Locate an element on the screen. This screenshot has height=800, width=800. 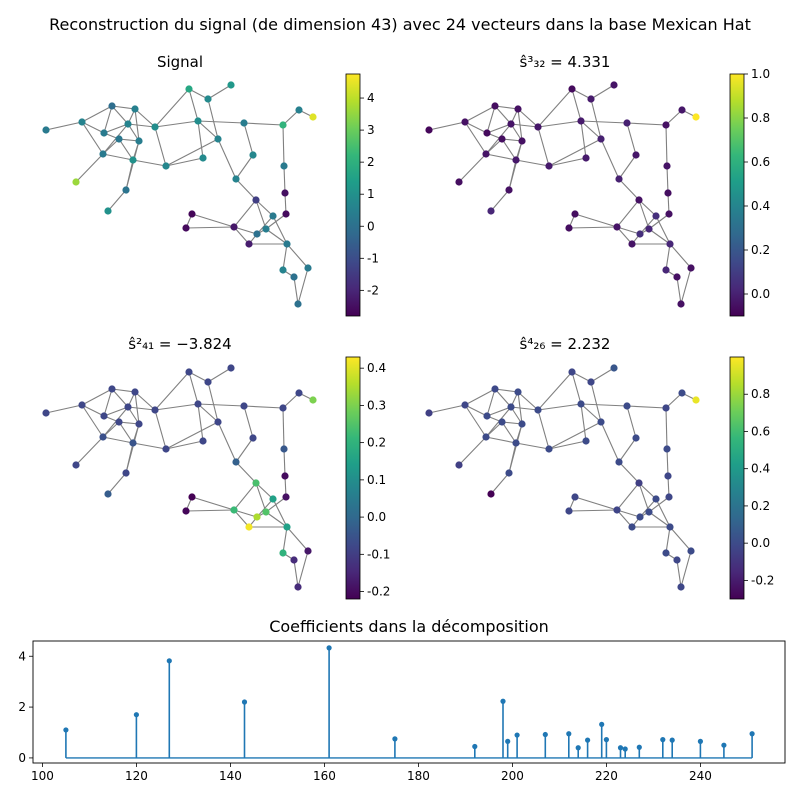
graph-node-n2 is located at coordinates (495, 106).